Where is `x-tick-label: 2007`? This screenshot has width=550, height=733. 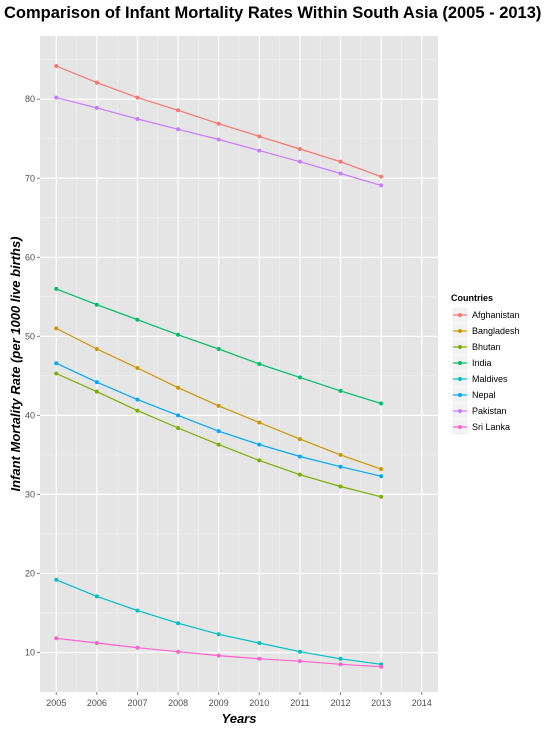 x-tick-label: 2007 is located at coordinates (137, 703).